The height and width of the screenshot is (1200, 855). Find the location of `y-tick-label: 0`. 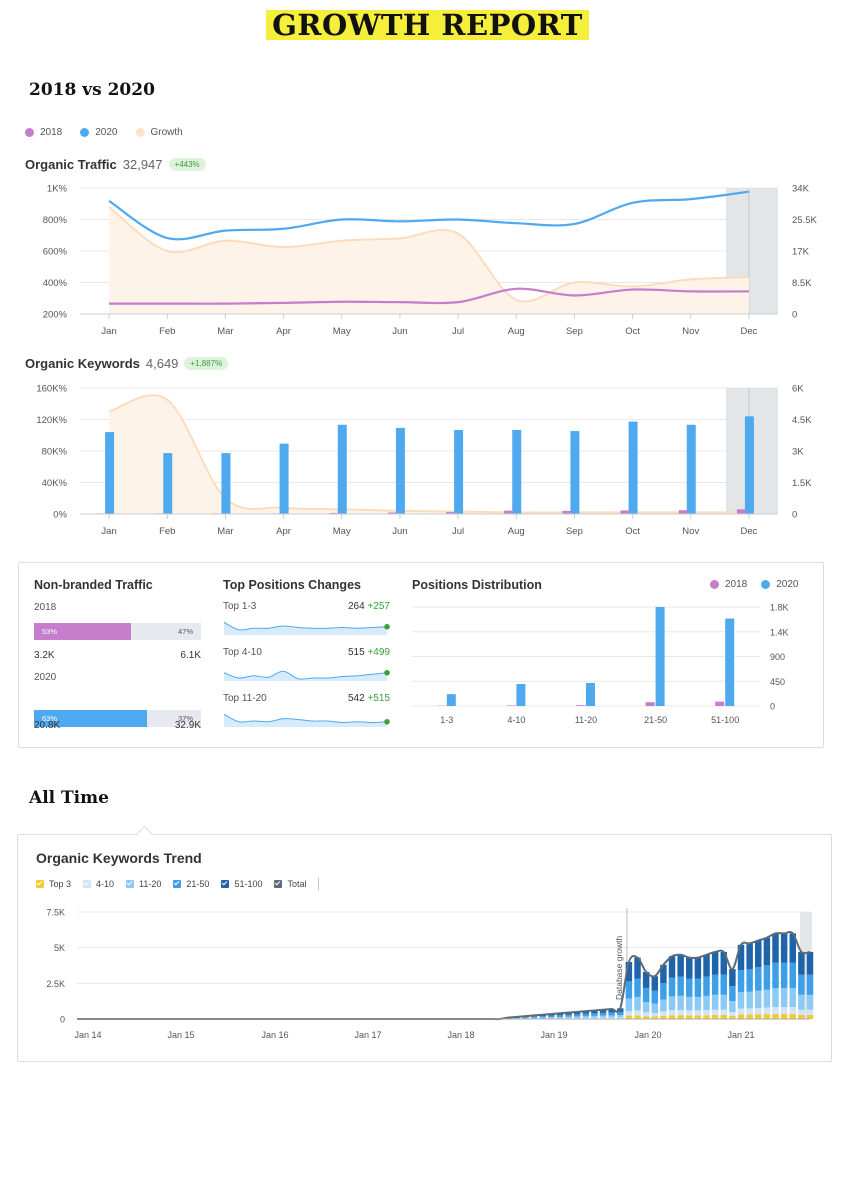

y-tick-label: 0 is located at coordinates (772, 707).